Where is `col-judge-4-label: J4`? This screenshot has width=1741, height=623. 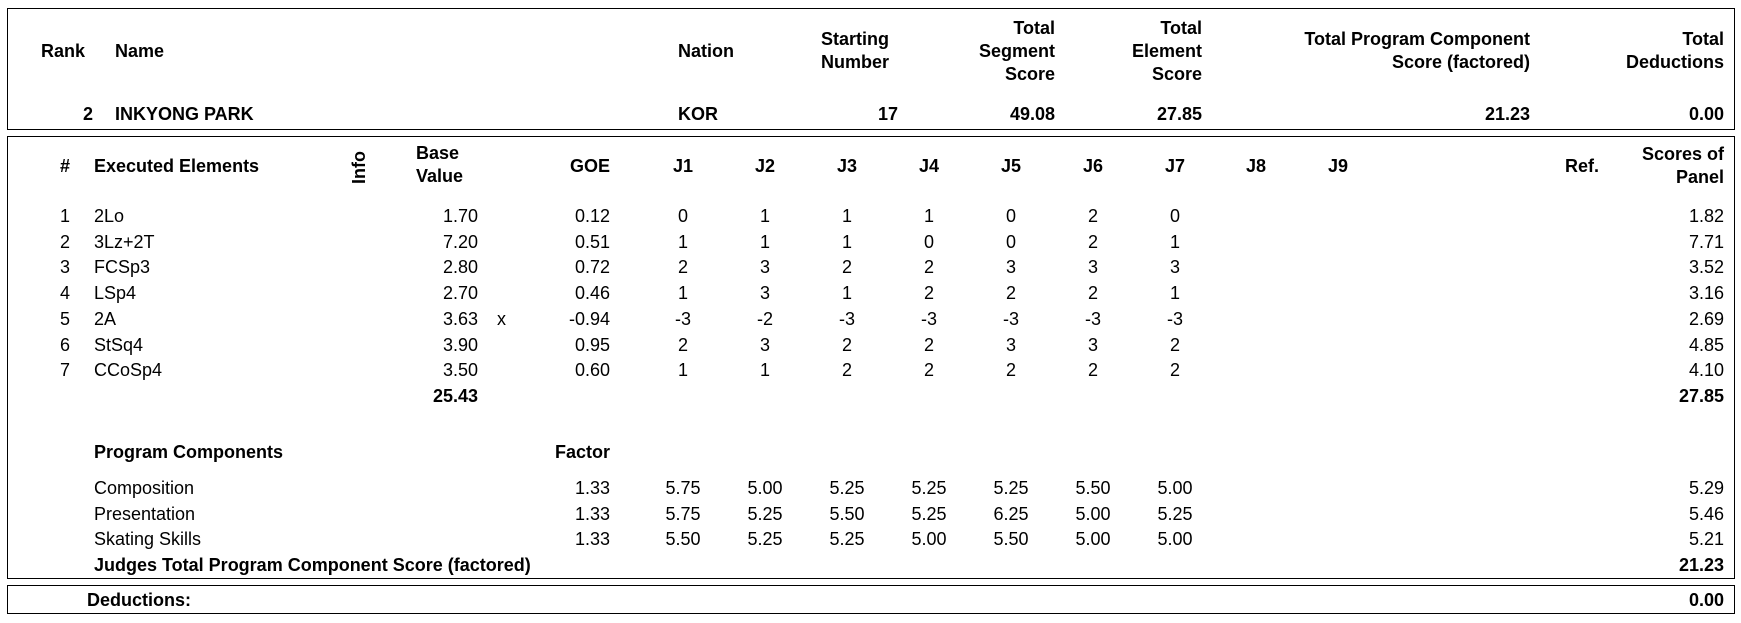 col-judge-4-label: J4 is located at coordinates (929, 166).